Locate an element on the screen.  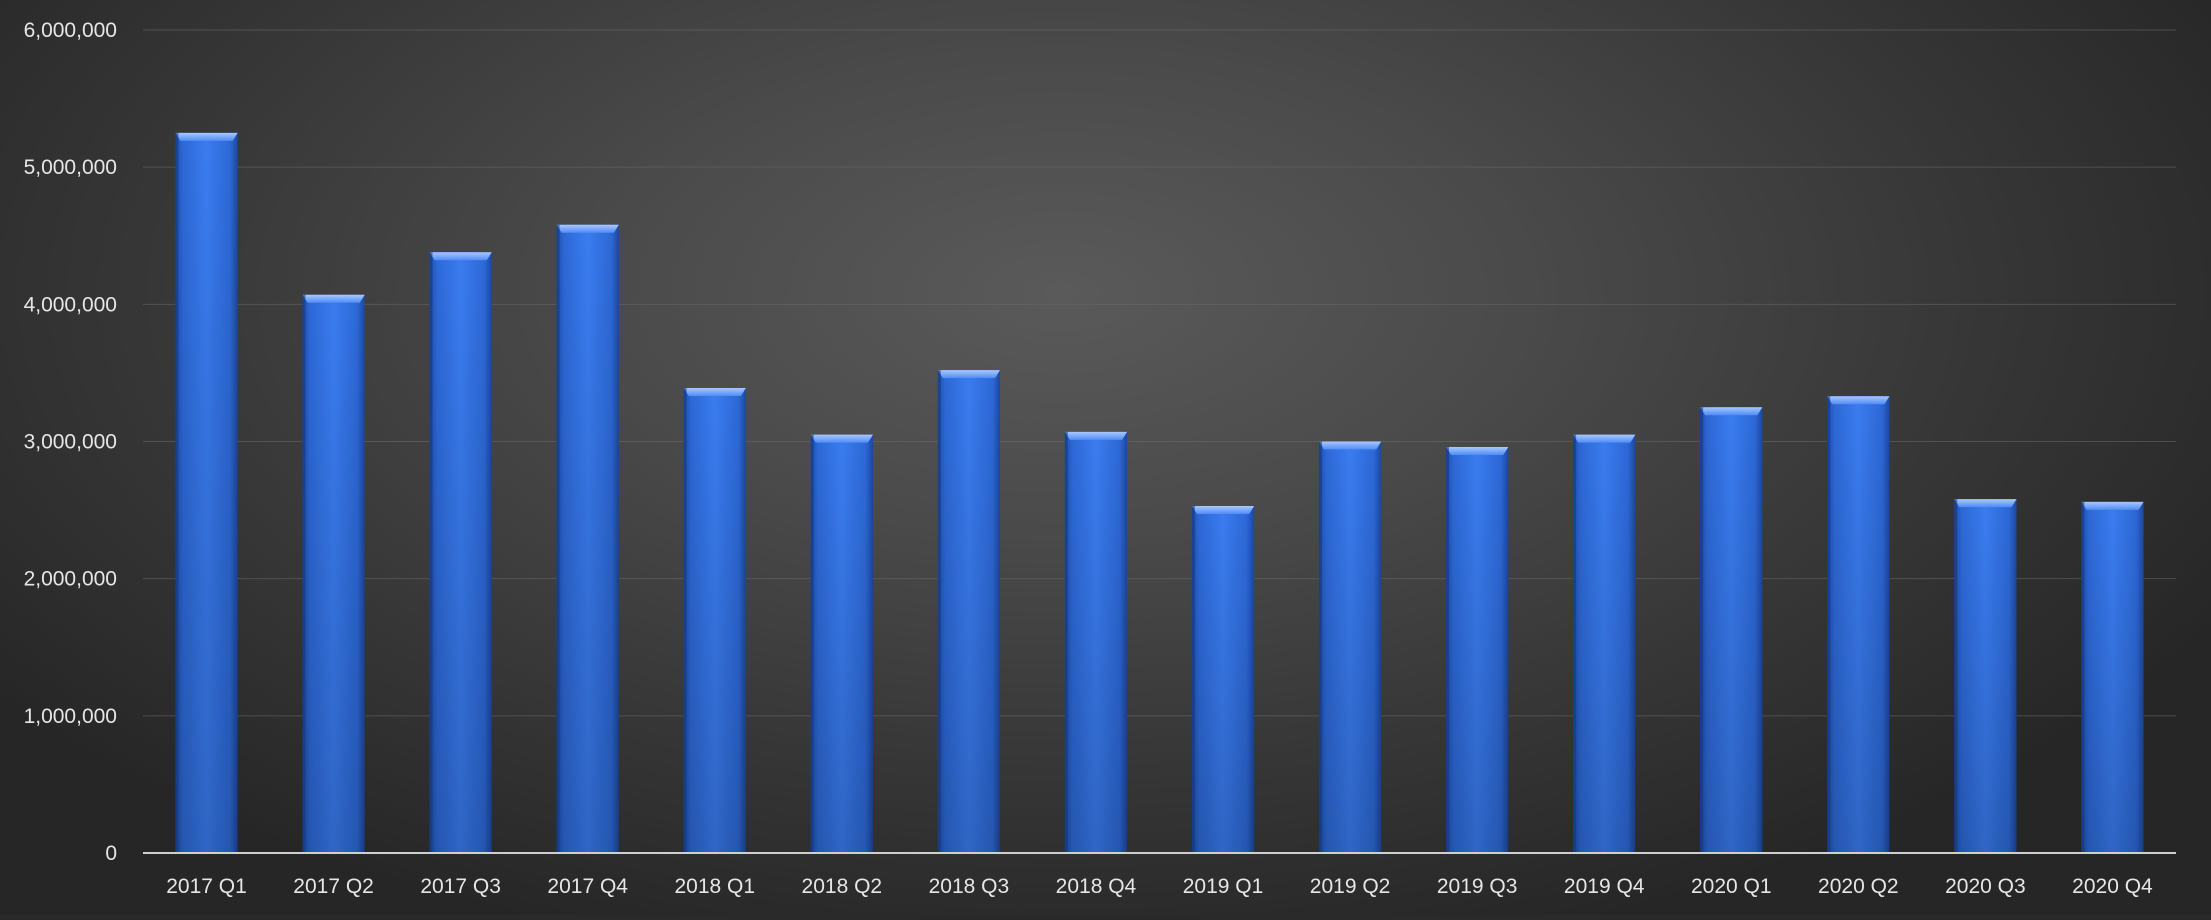
bar-2020-q2 is located at coordinates (1858, 624).